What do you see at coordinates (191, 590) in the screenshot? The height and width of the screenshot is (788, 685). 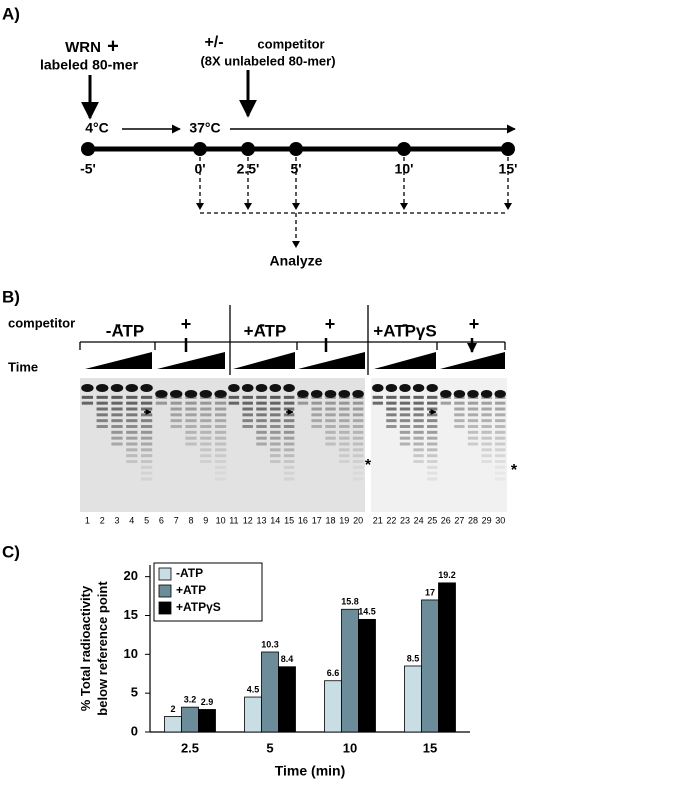 I see `legend-label: +ATP` at bounding box center [191, 590].